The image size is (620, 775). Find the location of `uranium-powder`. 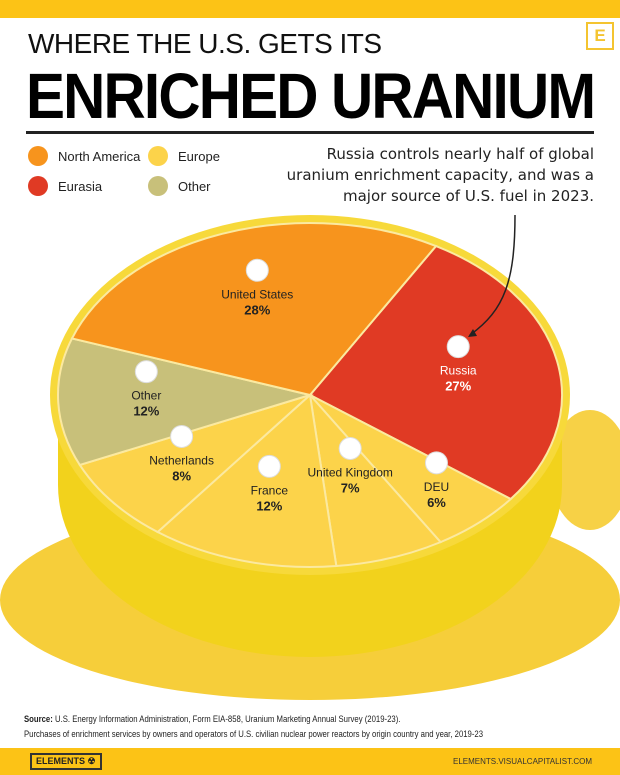

uranium-powder is located at coordinates (585, 470).